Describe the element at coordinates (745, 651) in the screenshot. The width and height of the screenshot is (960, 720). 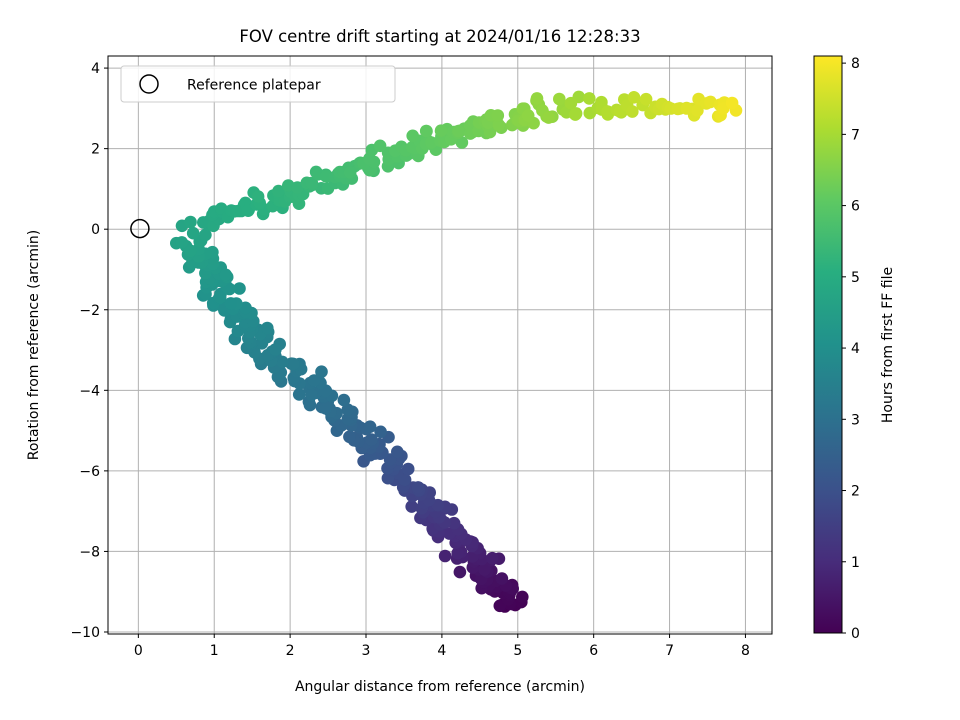
I see `x-tick-label: 8` at that location.